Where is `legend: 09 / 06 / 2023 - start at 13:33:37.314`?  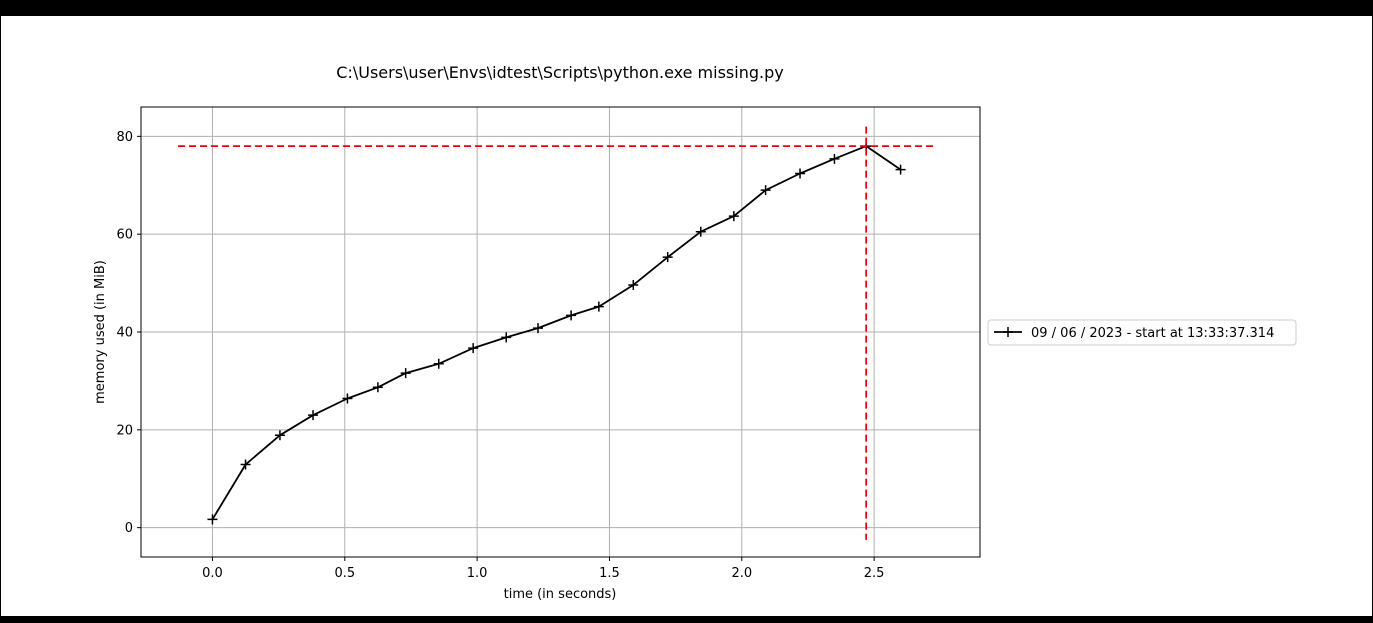 legend: 09 / 06 / 2023 - start at 13:33:37.314 is located at coordinates (1142, 332).